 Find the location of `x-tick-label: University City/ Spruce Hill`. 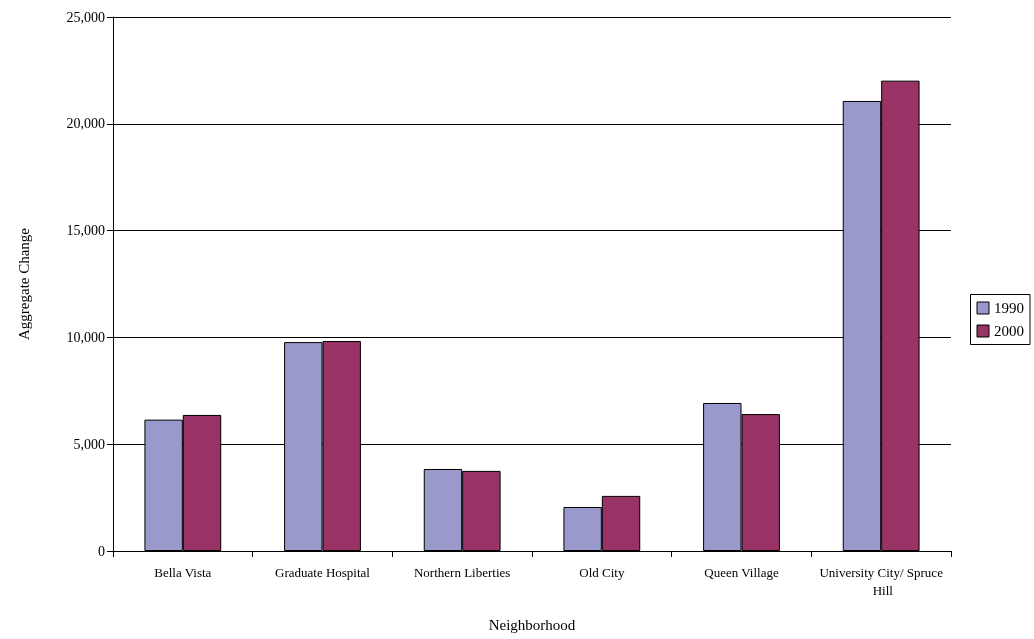

x-tick-label: University City/ Spruce Hill is located at coordinates (881, 581).